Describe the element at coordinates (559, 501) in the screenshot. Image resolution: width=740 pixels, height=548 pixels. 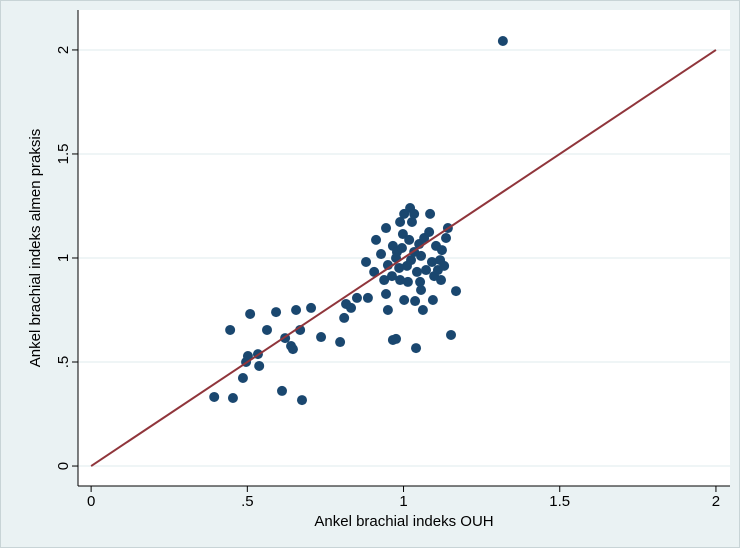
I see `x-tick-label: 1.5` at that location.